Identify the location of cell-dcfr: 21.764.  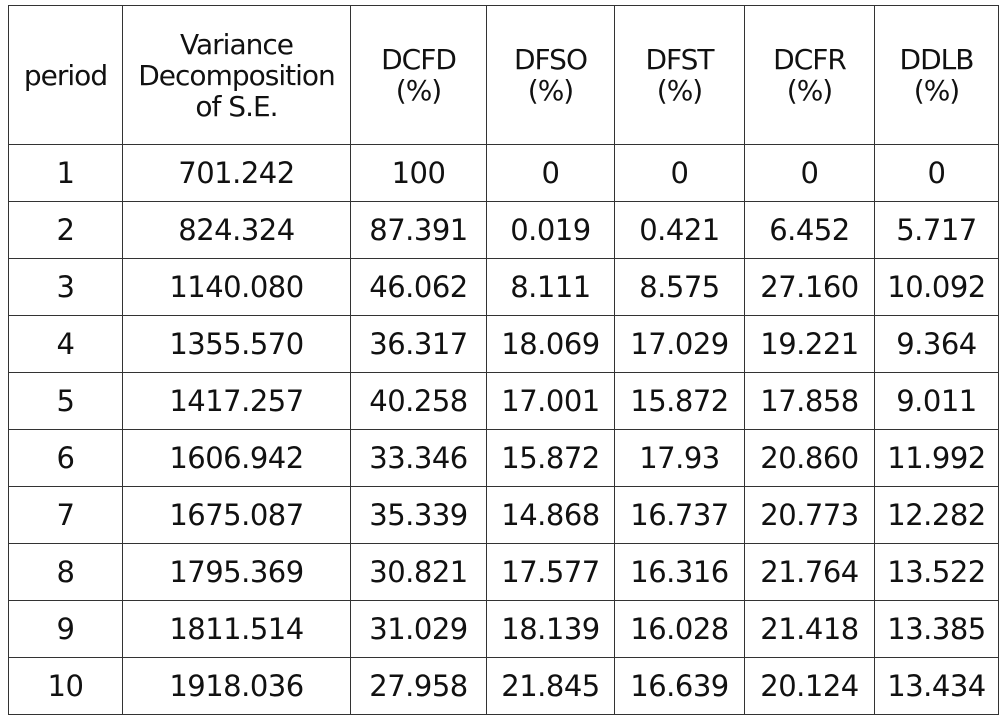
(809, 572).